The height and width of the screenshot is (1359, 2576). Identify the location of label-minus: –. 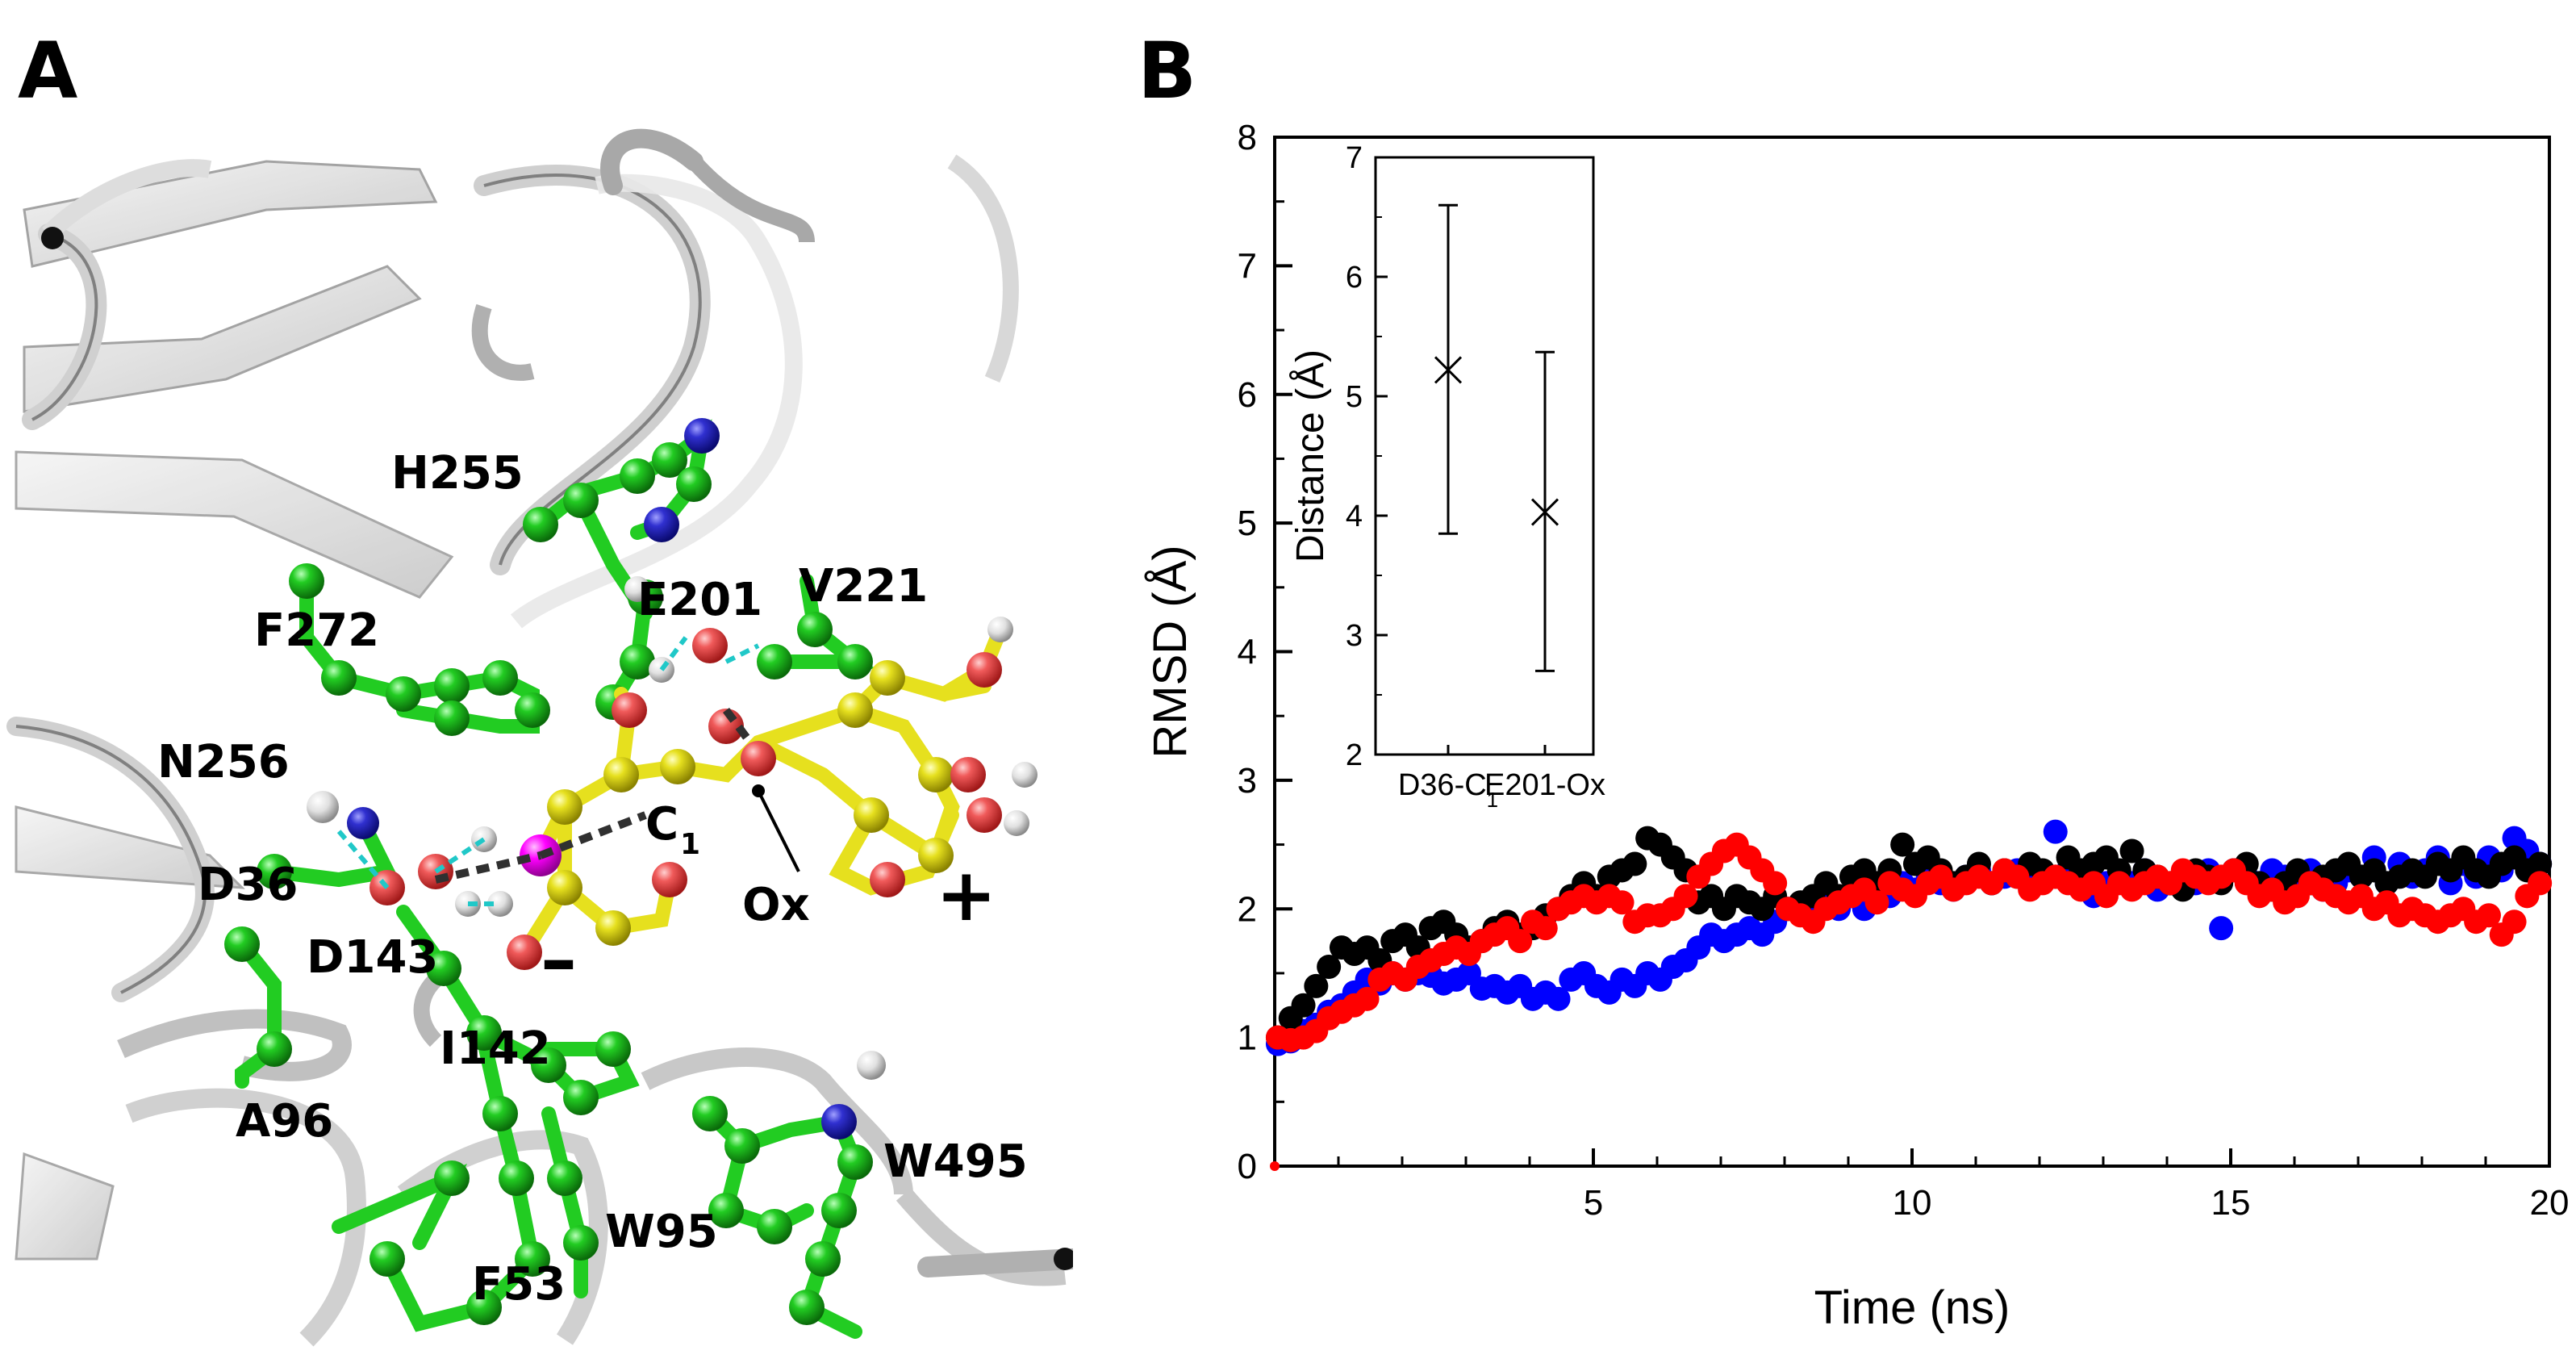
(559, 960).